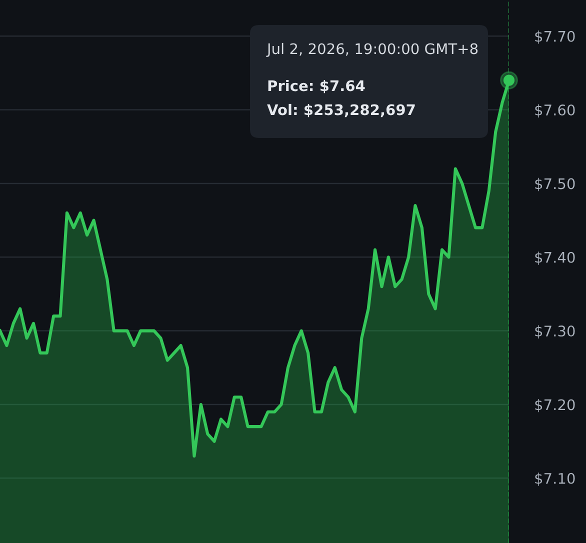 The width and height of the screenshot is (586, 543). I want to click on y-tick-label: $7.60, so click(555, 111).